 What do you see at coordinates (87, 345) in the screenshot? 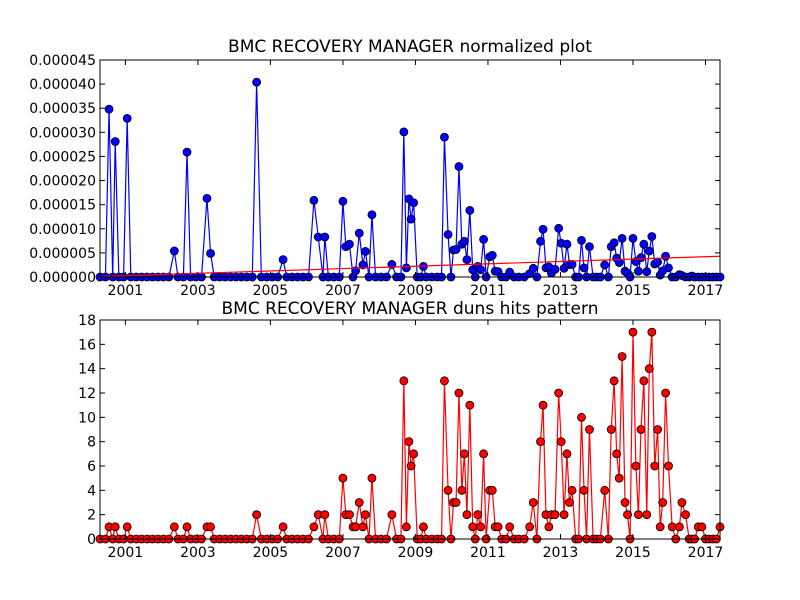
I see `chart-1-y-tick-label: 16` at bounding box center [87, 345].